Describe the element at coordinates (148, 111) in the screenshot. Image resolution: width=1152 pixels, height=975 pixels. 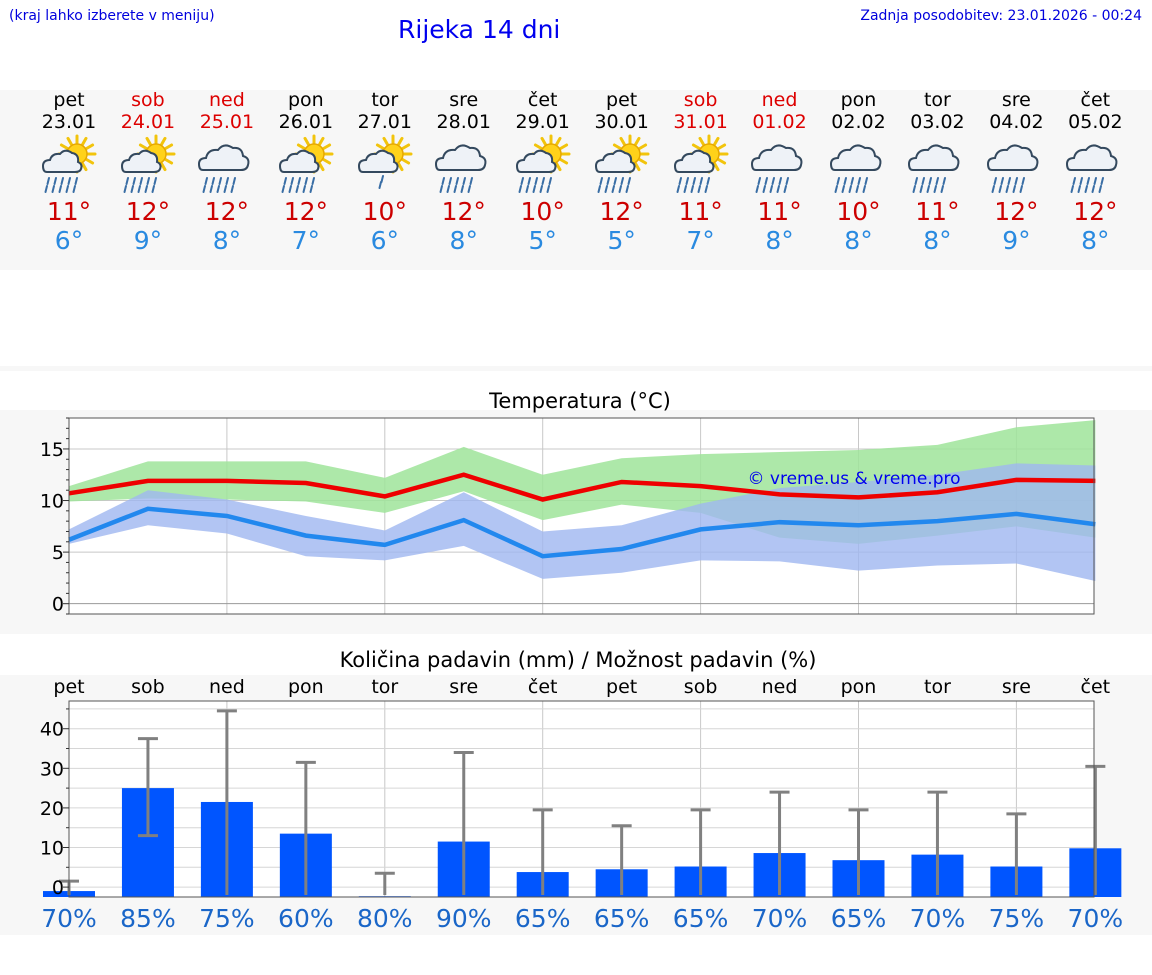
I see `forecast-day: sob 24.01` at that location.